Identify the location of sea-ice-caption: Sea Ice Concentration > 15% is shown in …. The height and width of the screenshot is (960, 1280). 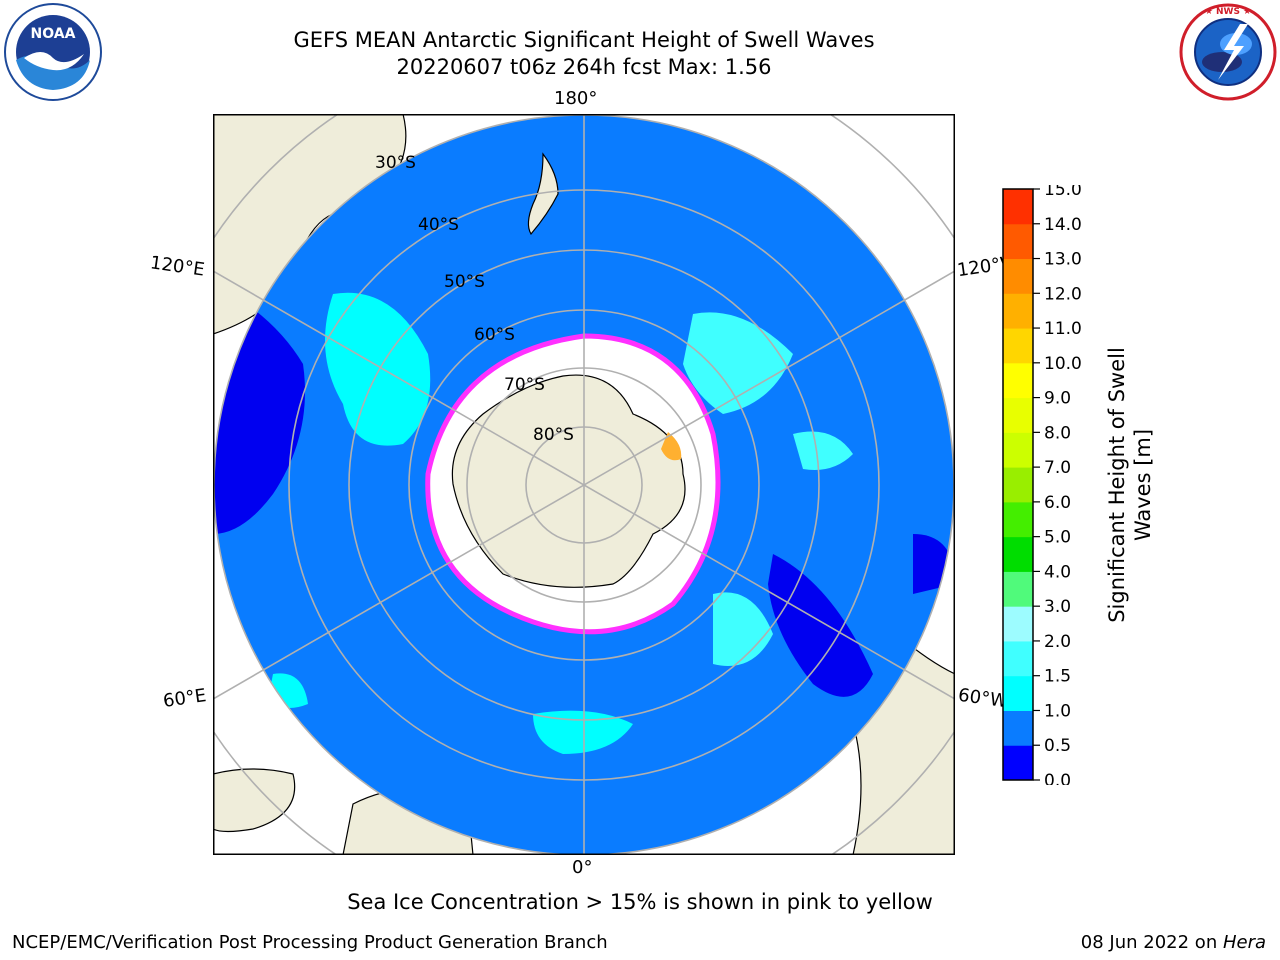
(640, 902).